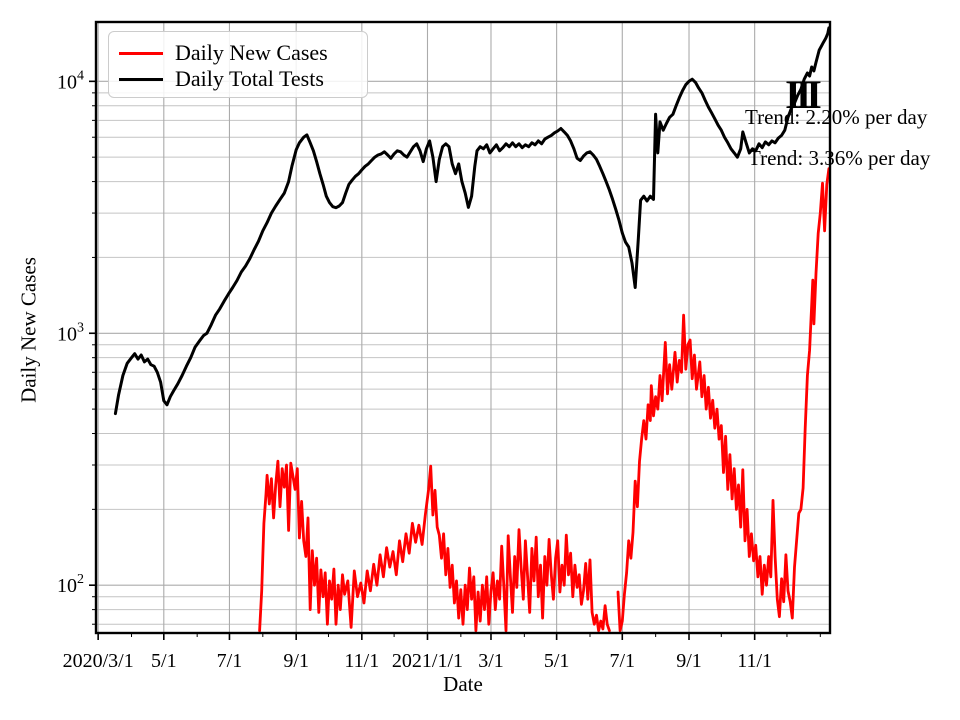  What do you see at coordinates (70, 80) in the screenshot?
I see `y-tick-label: 10⁴` at bounding box center [70, 80].